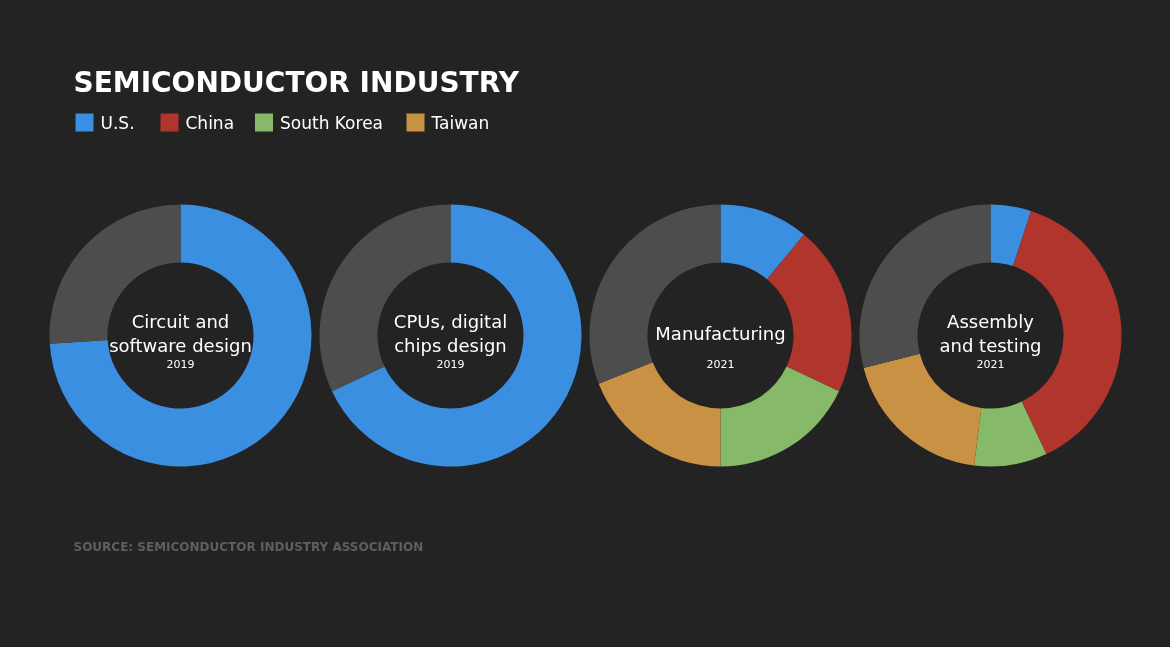  I want to click on text: Assembly and testing, so click(990, 333).